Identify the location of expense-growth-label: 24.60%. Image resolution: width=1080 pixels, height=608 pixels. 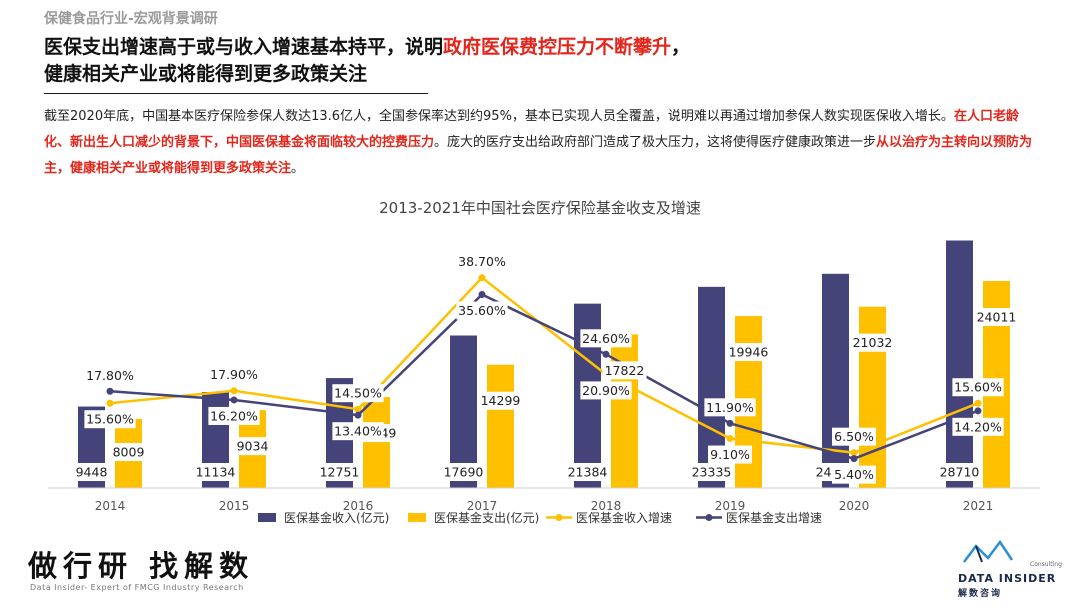
(606, 338).